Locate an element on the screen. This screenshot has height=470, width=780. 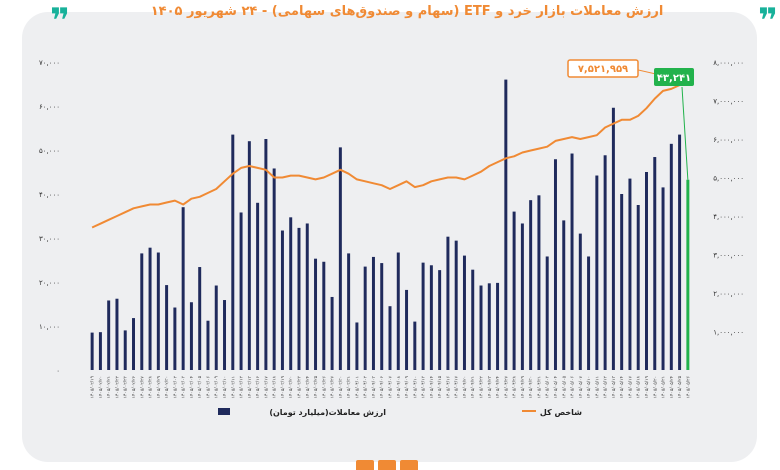
x-axis-tick-label: ۱۴۰۵/۰۳/۰۵ is located at coordinates (200, 386).